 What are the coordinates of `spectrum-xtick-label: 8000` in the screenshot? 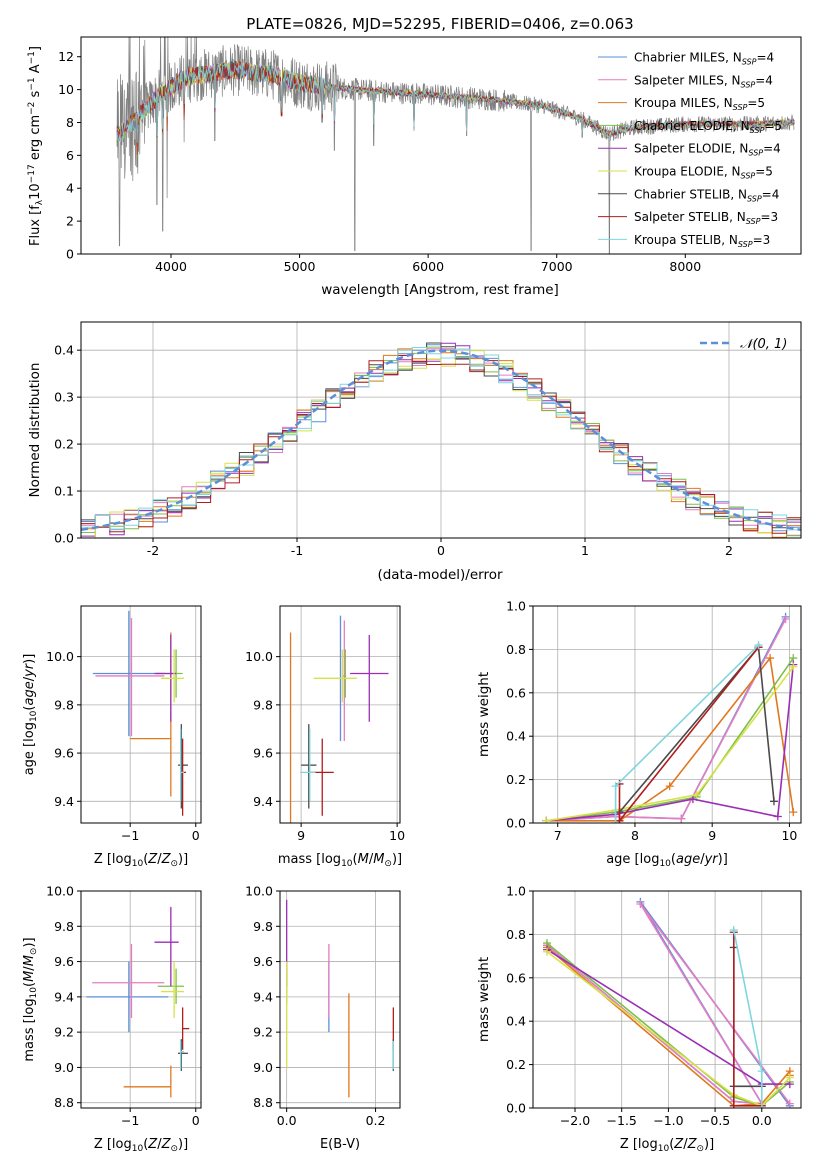 It's located at (685, 266).